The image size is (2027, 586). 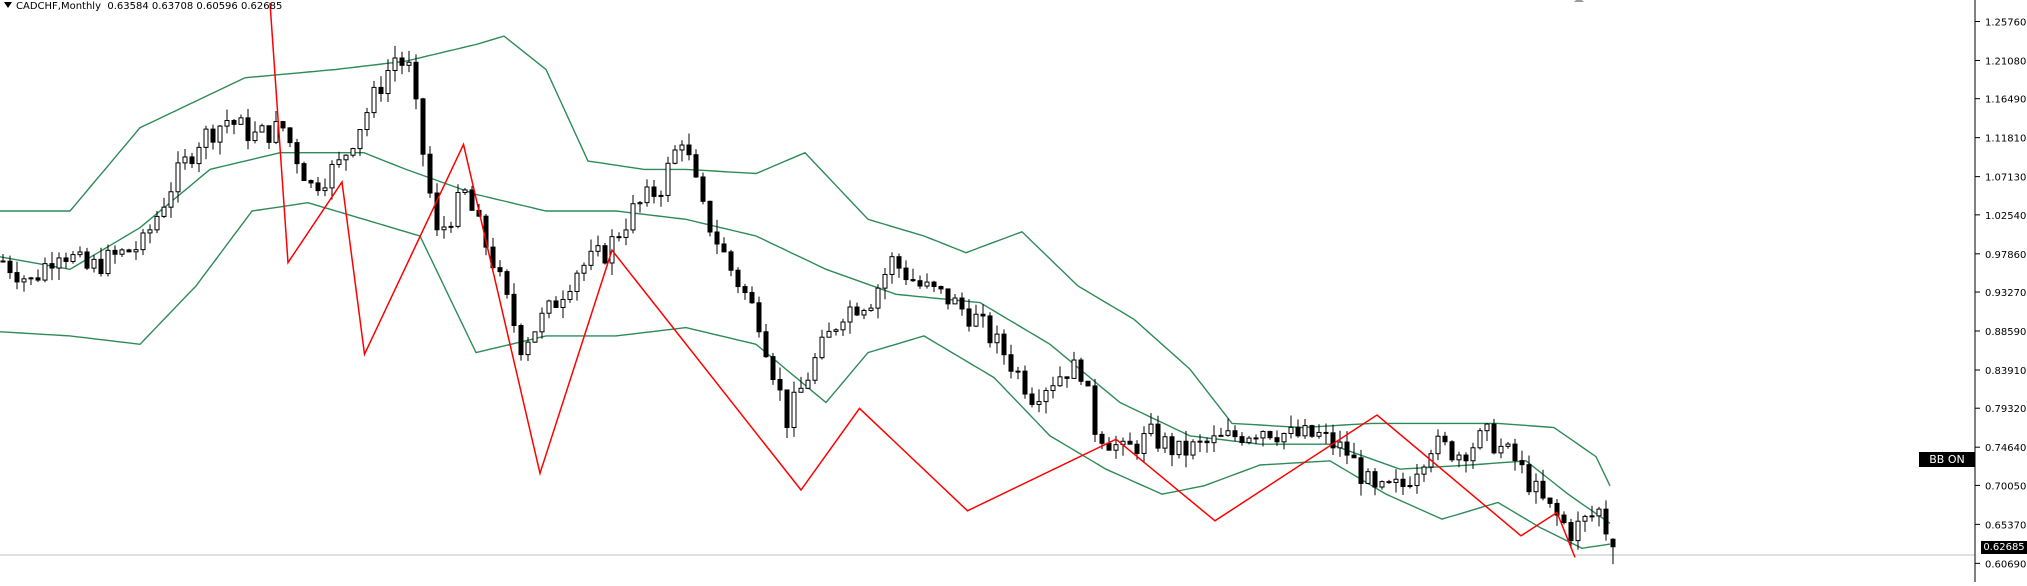 What do you see at coordinates (58, 6) in the screenshot?
I see `symbol-label: CADCHF,Monthly` at bounding box center [58, 6].